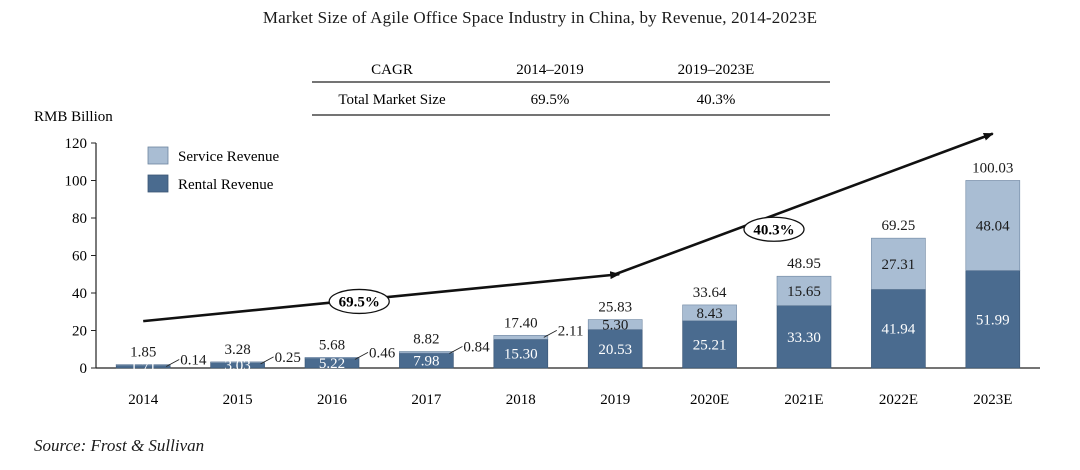 Image resolution: width=1080 pixels, height=470 pixels. I want to click on label-service: 15.65, so click(804, 292).